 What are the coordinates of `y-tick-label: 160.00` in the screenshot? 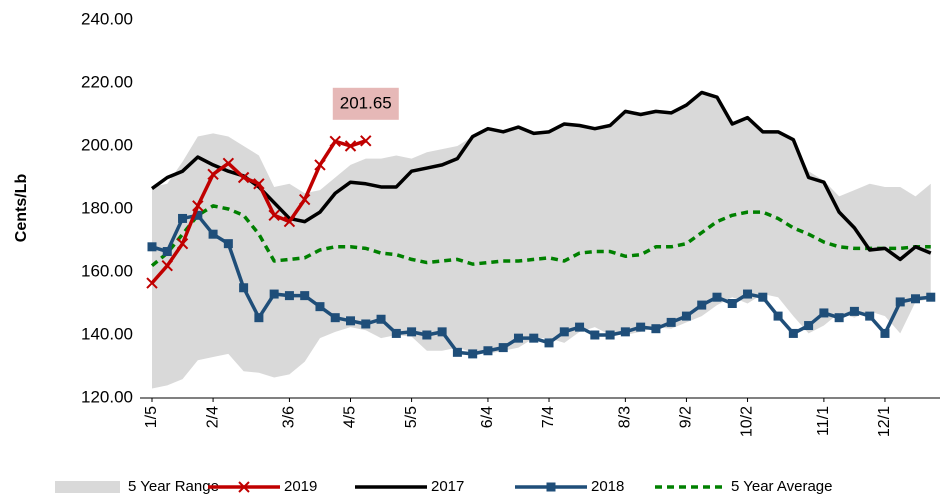 It's located at (107, 270).